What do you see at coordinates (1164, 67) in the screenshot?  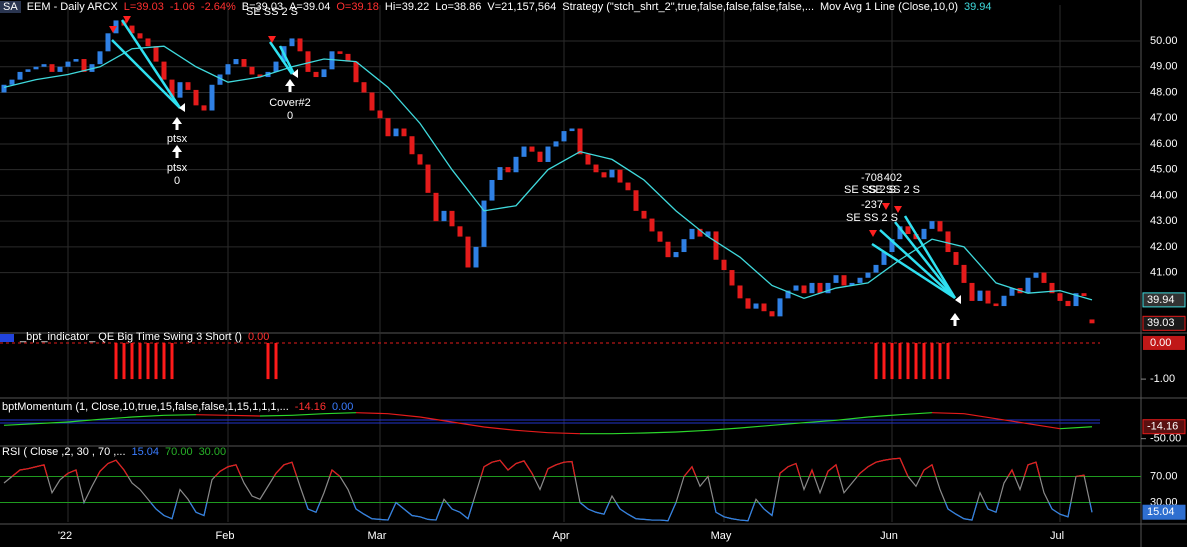 I see `y-tick-label: 49.00` at bounding box center [1164, 67].